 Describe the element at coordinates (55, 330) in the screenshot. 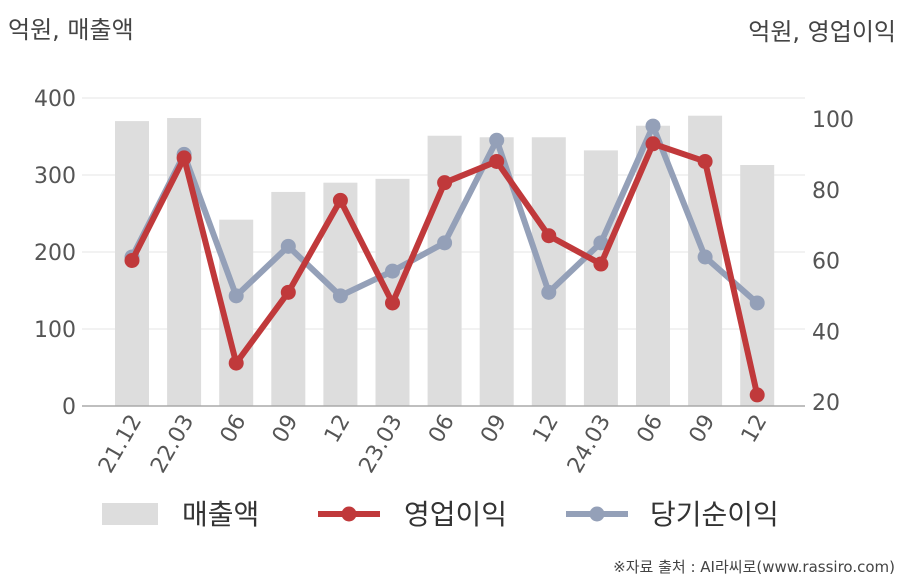

I see `left-tick-label: 100` at that location.